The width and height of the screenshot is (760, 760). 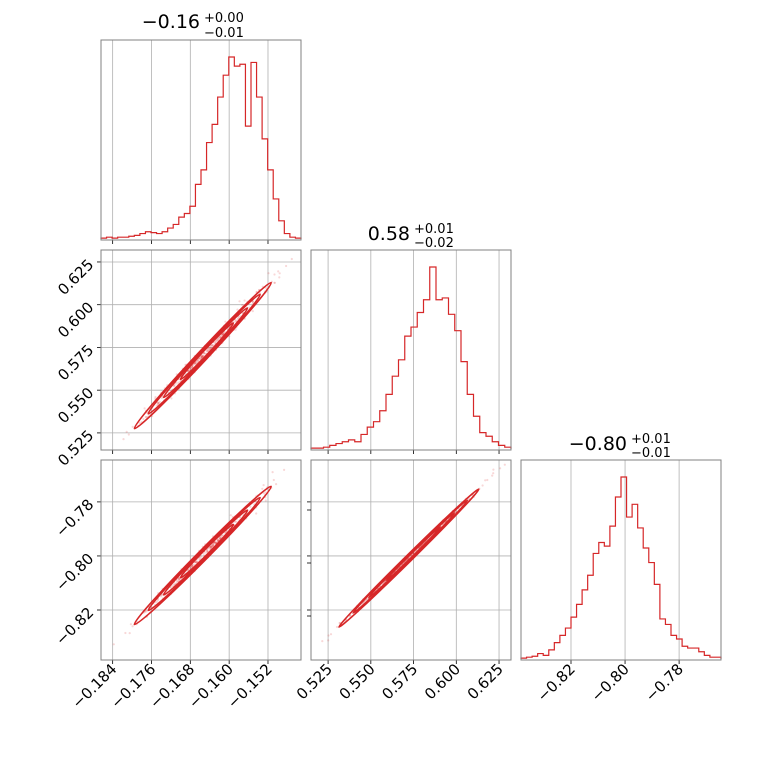 I want to click on x-tick-label: 0.525, so click(x=314, y=681).